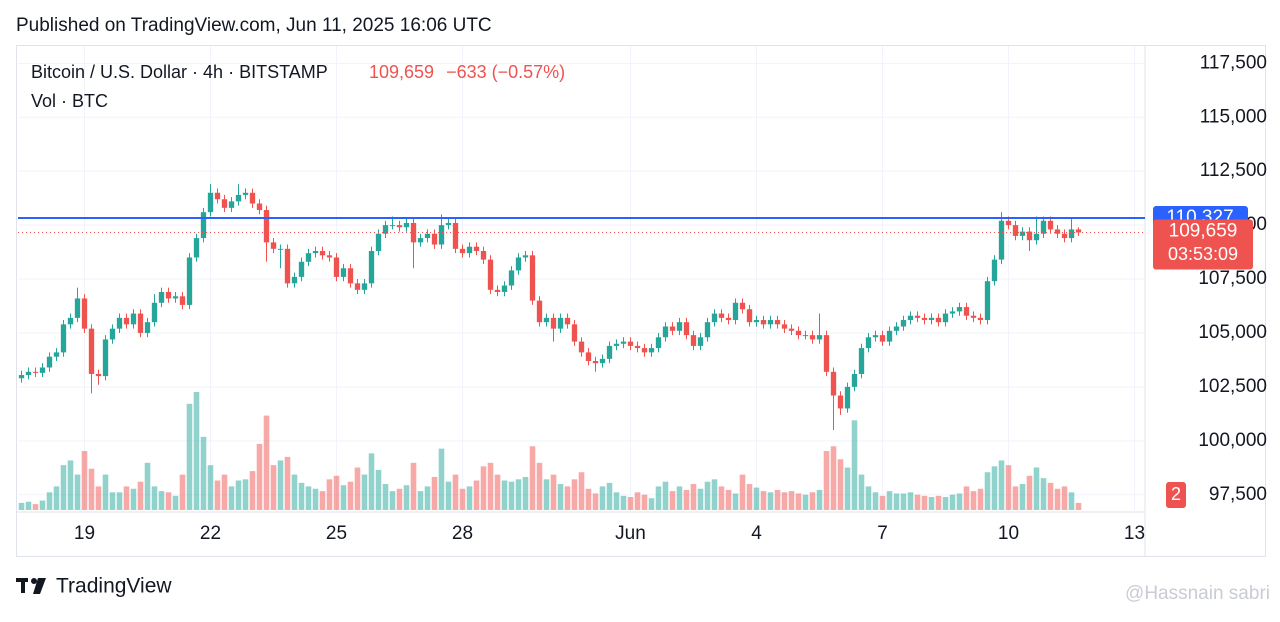 This screenshot has width=1280, height=622. Describe the element at coordinates (1197, 593) in the screenshot. I see `watermark: @Hassnain sabri` at that location.